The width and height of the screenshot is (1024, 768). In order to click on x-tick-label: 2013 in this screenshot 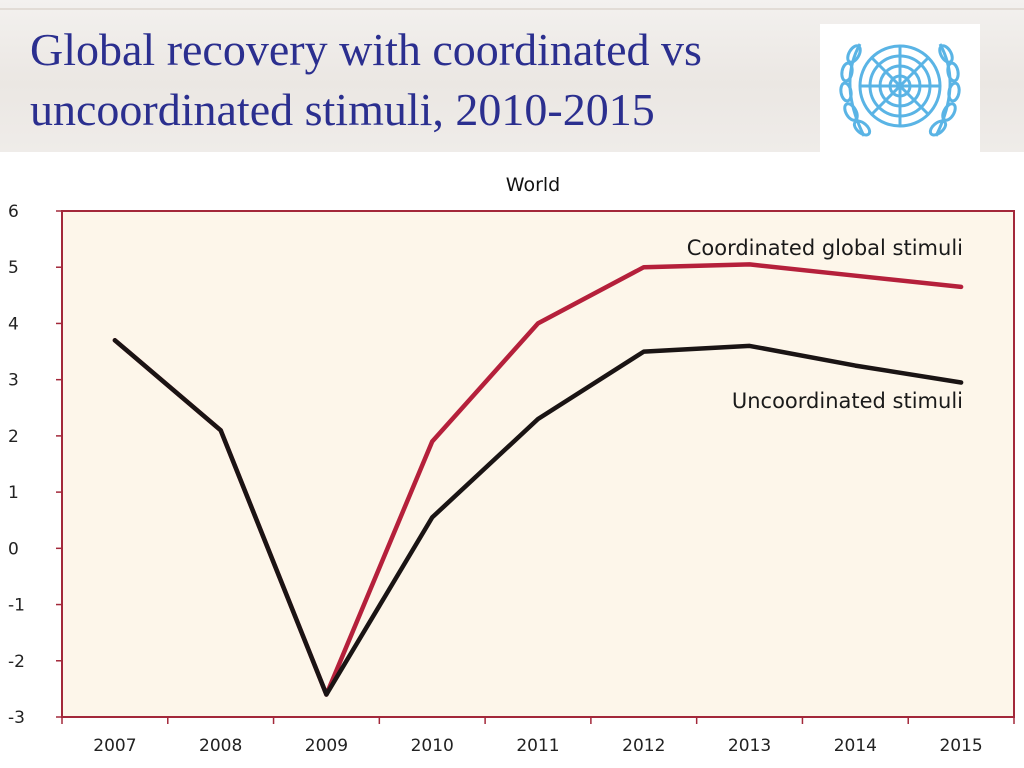, I will do `click(749, 746)`.